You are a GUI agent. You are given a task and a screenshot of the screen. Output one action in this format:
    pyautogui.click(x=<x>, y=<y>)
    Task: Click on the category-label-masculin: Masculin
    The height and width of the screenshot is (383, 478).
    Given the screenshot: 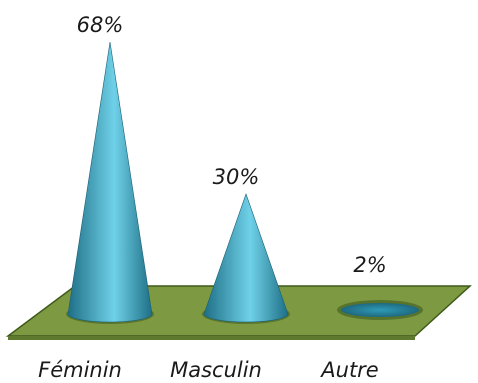 What is the action you would take?
    pyautogui.click(x=216, y=370)
    